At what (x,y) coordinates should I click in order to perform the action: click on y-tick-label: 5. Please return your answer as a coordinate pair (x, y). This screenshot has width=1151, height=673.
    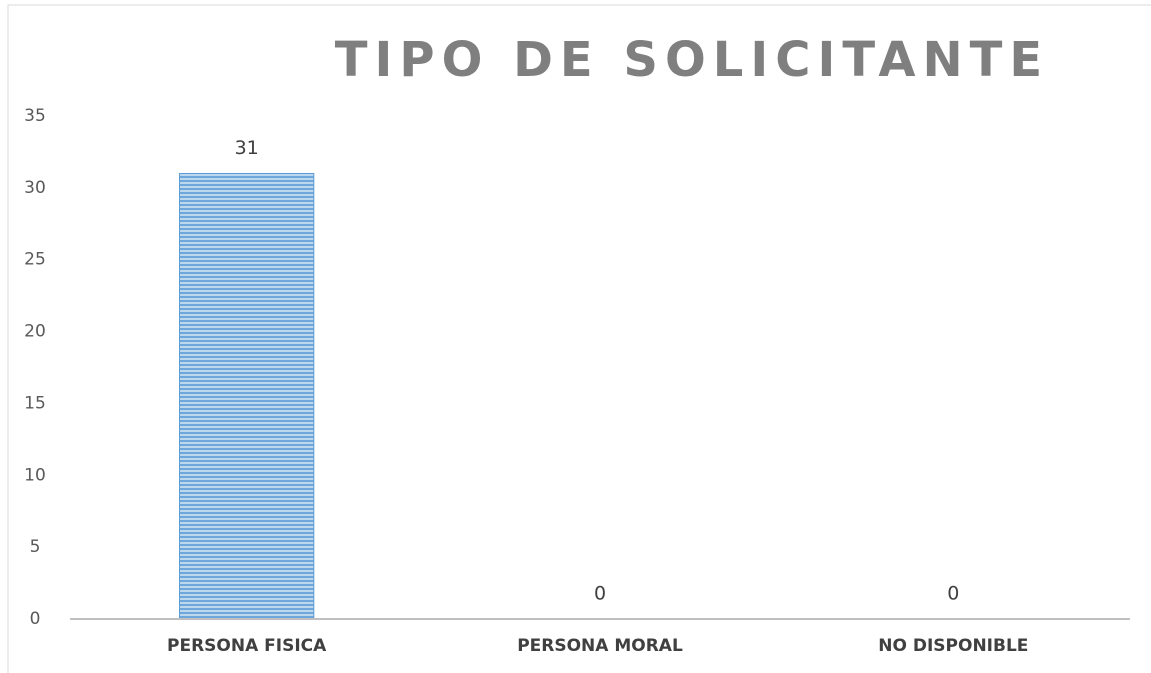
    Looking at the image, I should click on (35, 547).